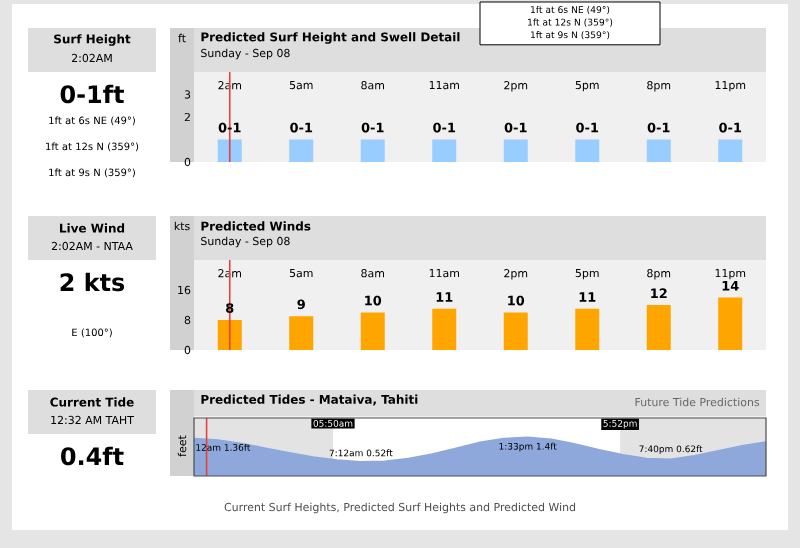 Image resolution: width=800 pixels, height=548 pixels. I want to click on text: 0.4ft, so click(92, 456).